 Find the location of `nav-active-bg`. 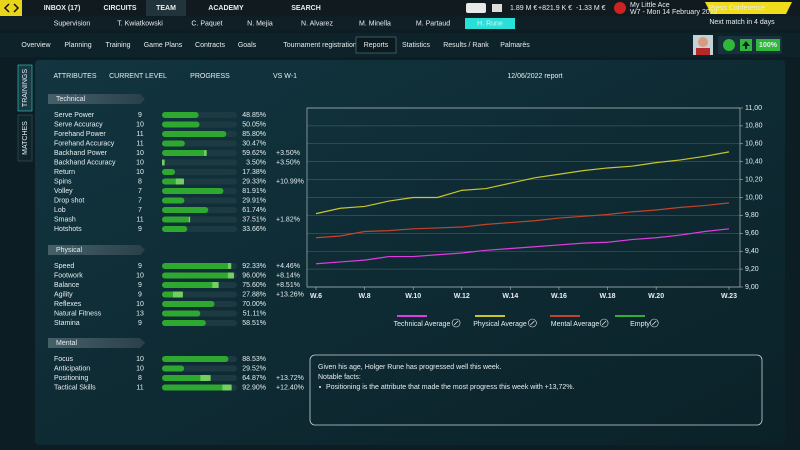

nav-active-bg is located at coordinates (166, 8).